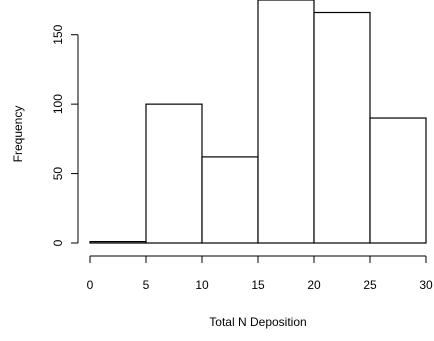 The image size is (434, 341). What do you see at coordinates (58, 34) in the screenshot?
I see `y-tick-label-150: 150` at bounding box center [58, 34].